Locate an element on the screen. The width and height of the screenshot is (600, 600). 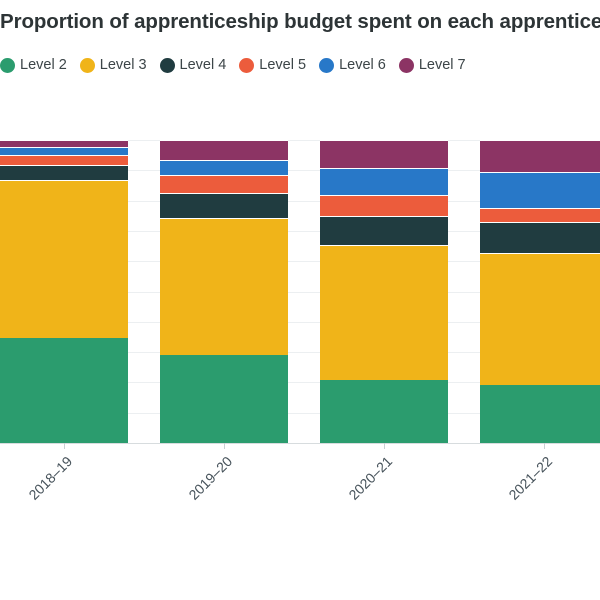
legend-item-level-6: Level 6 is located at coordinates (352, 65).